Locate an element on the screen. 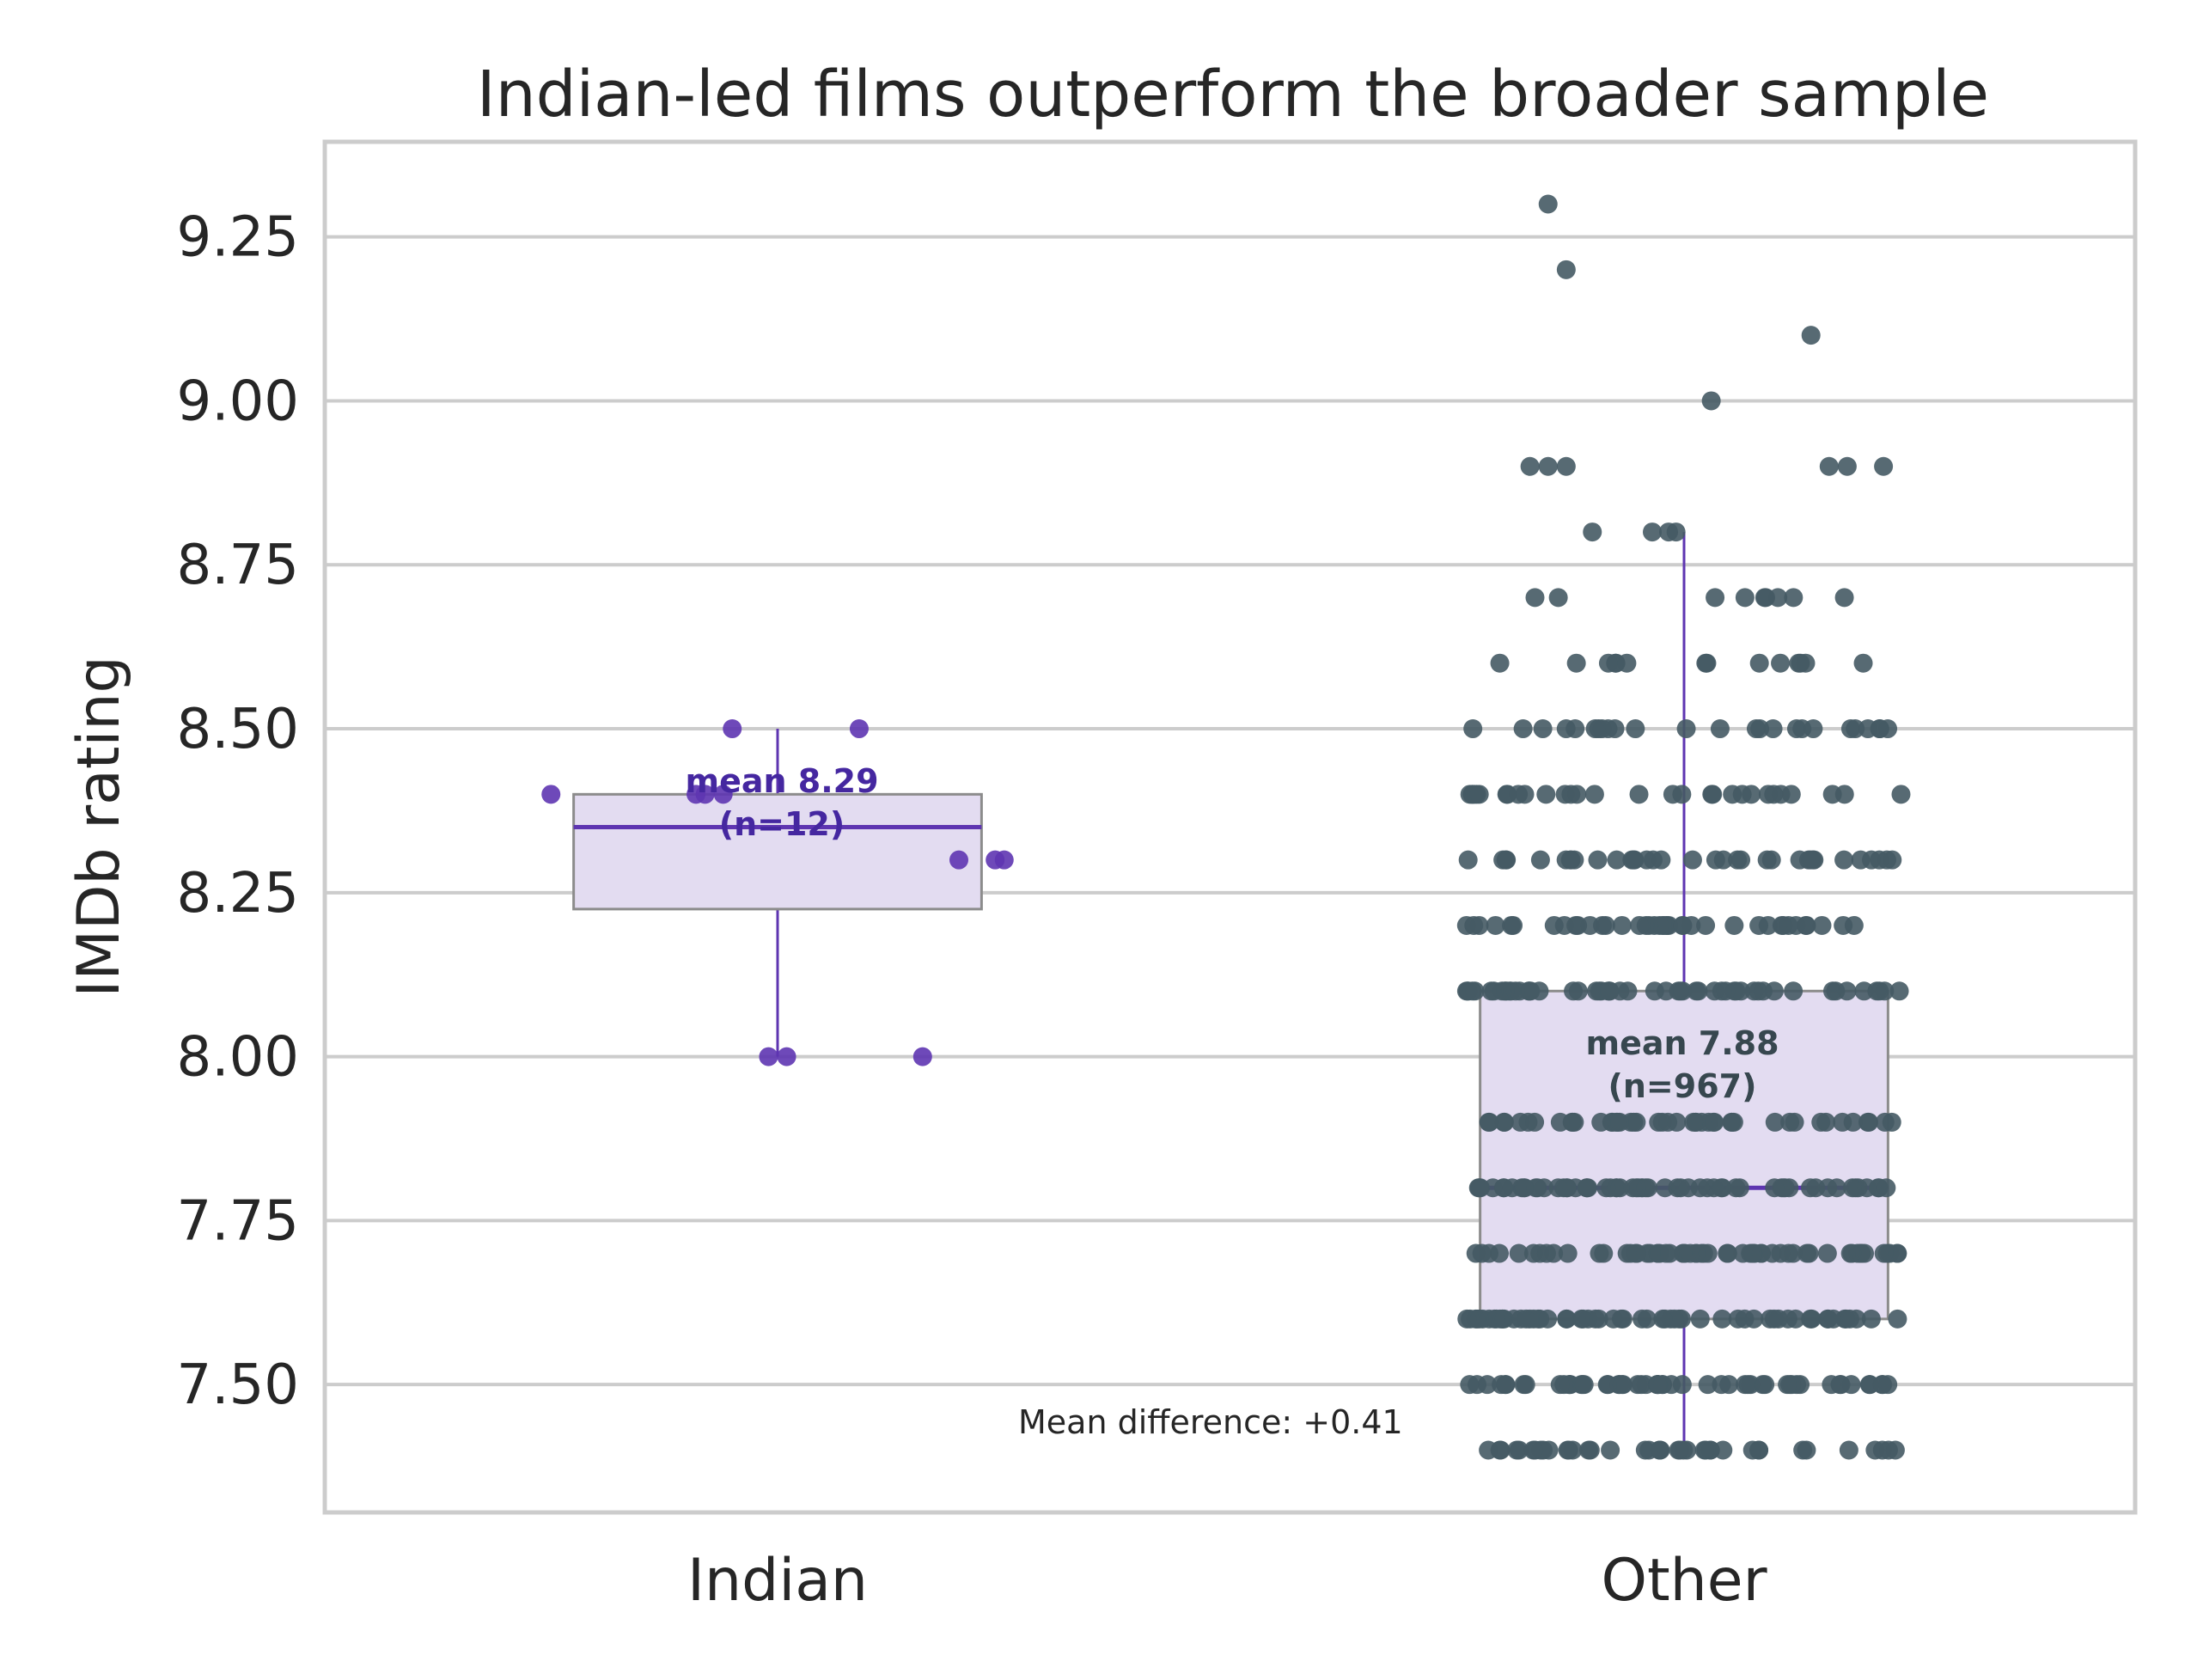  box-iqr is located at coordinates (778, 852).